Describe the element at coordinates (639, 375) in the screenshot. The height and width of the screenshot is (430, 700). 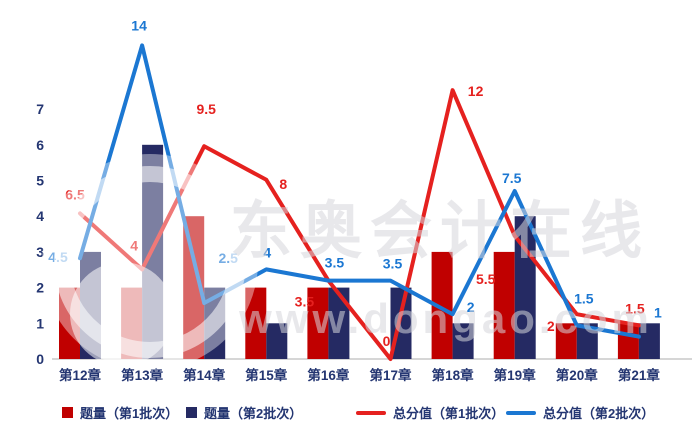
I see `x-axis-category-label: 第21章` at that location.